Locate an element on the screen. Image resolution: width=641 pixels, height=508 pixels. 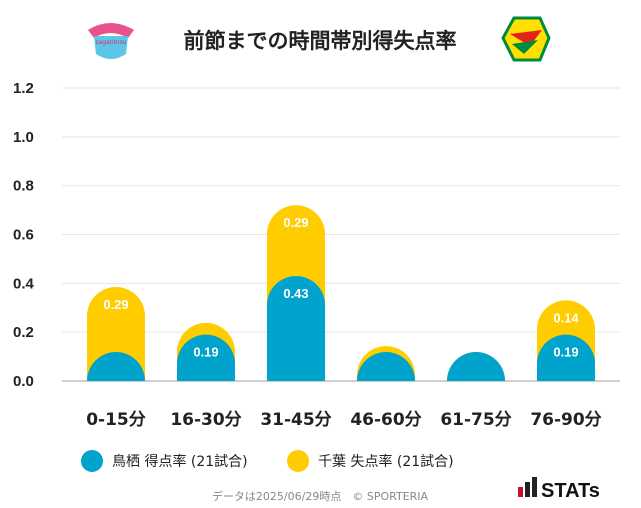
y-tick-label: 0.4 is located at coordinates (24, 283).